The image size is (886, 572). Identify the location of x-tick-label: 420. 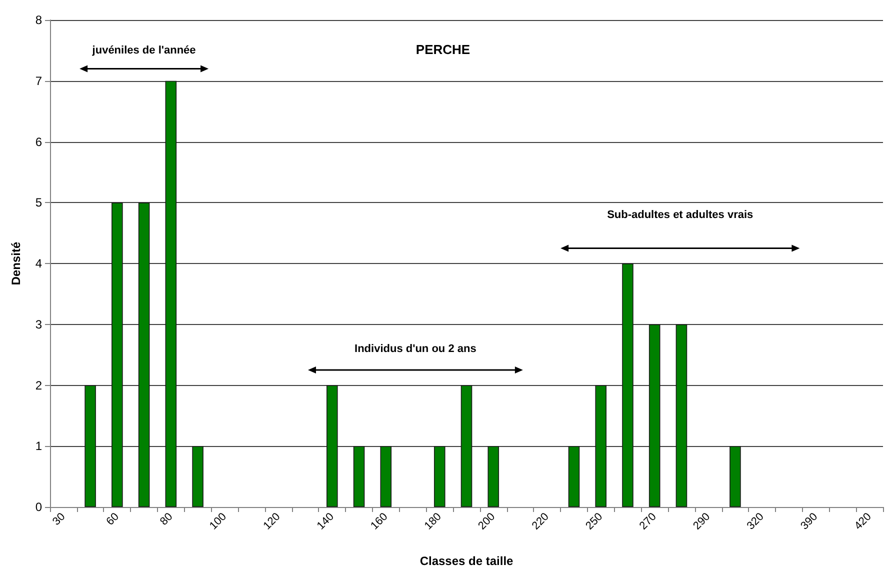
(863, 521).